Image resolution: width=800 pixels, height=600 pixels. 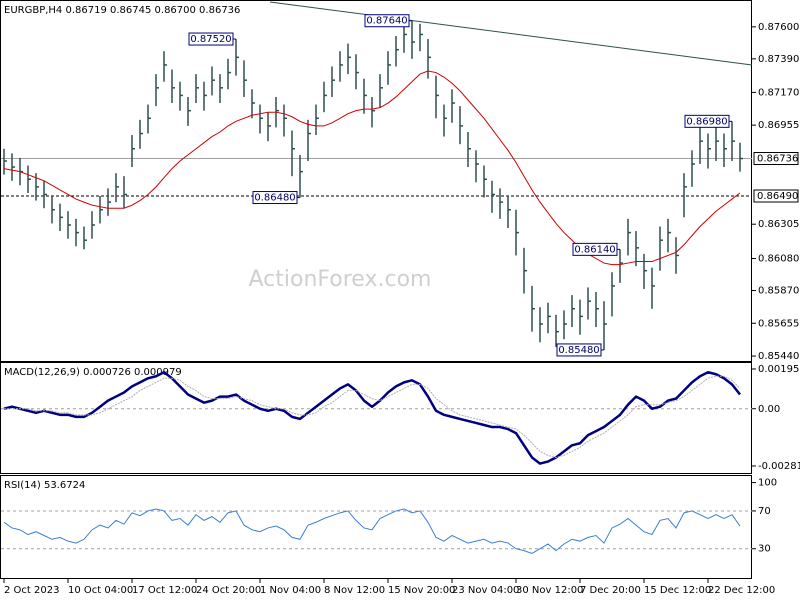 What do you see at coordinates (100, 590) in the screenshot?
I see `x-tick-label: 10 Oct 04:00` at bounding box center [100, 590].